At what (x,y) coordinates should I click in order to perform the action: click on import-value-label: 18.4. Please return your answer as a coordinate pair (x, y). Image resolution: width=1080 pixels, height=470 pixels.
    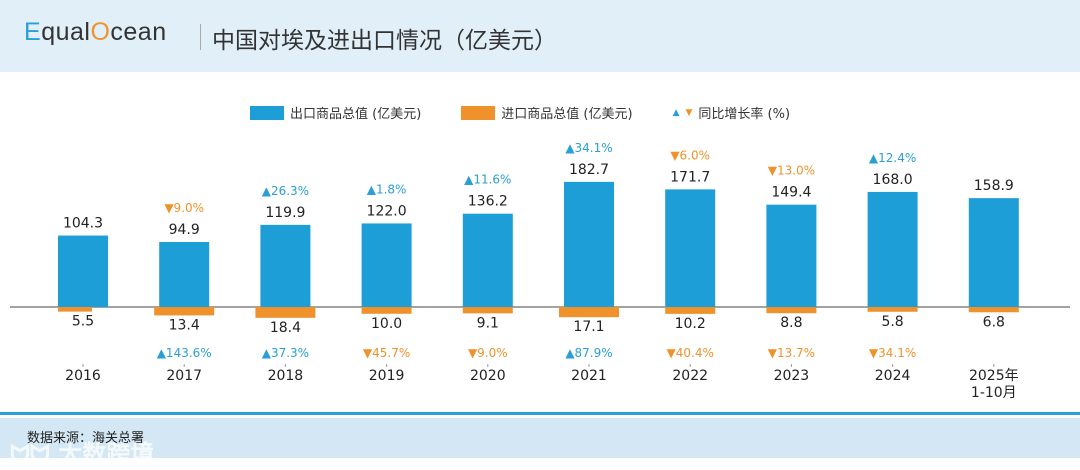
    Looking at the image, I should click on (285, 328).